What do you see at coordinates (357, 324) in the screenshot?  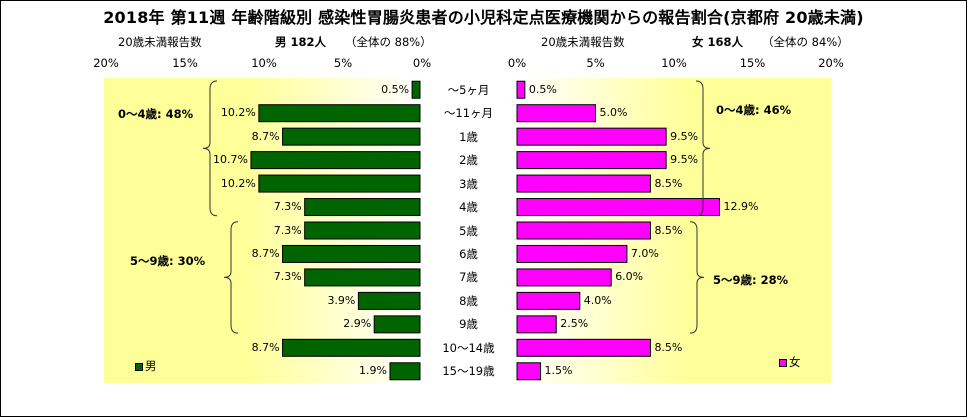 I see `male-value-label: 2.9%` at bounding box center [357, 324].